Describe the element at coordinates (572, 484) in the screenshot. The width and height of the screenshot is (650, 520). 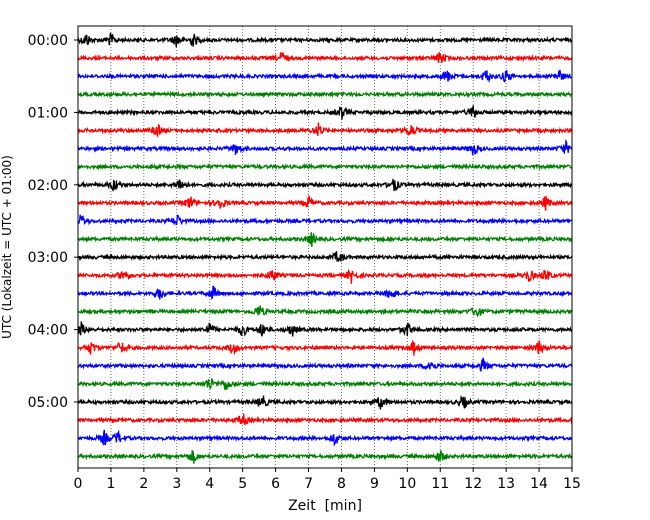
I see `x-tick-label: 15` at that location.